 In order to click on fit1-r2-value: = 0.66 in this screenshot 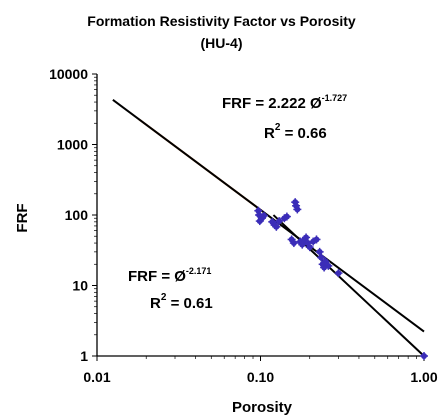, I will do `click(303, 133)`.